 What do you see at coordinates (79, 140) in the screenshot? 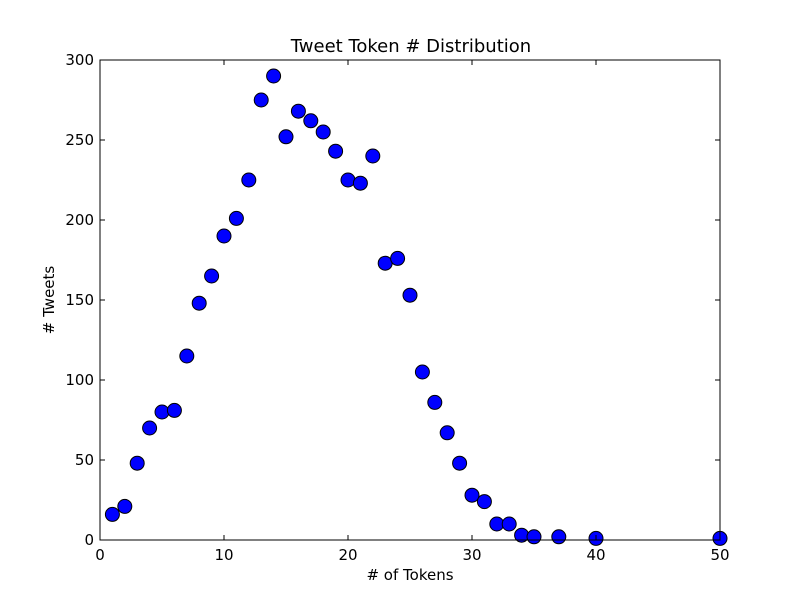
I see `y-tick-label: 250` at bounding box center [79, 140].